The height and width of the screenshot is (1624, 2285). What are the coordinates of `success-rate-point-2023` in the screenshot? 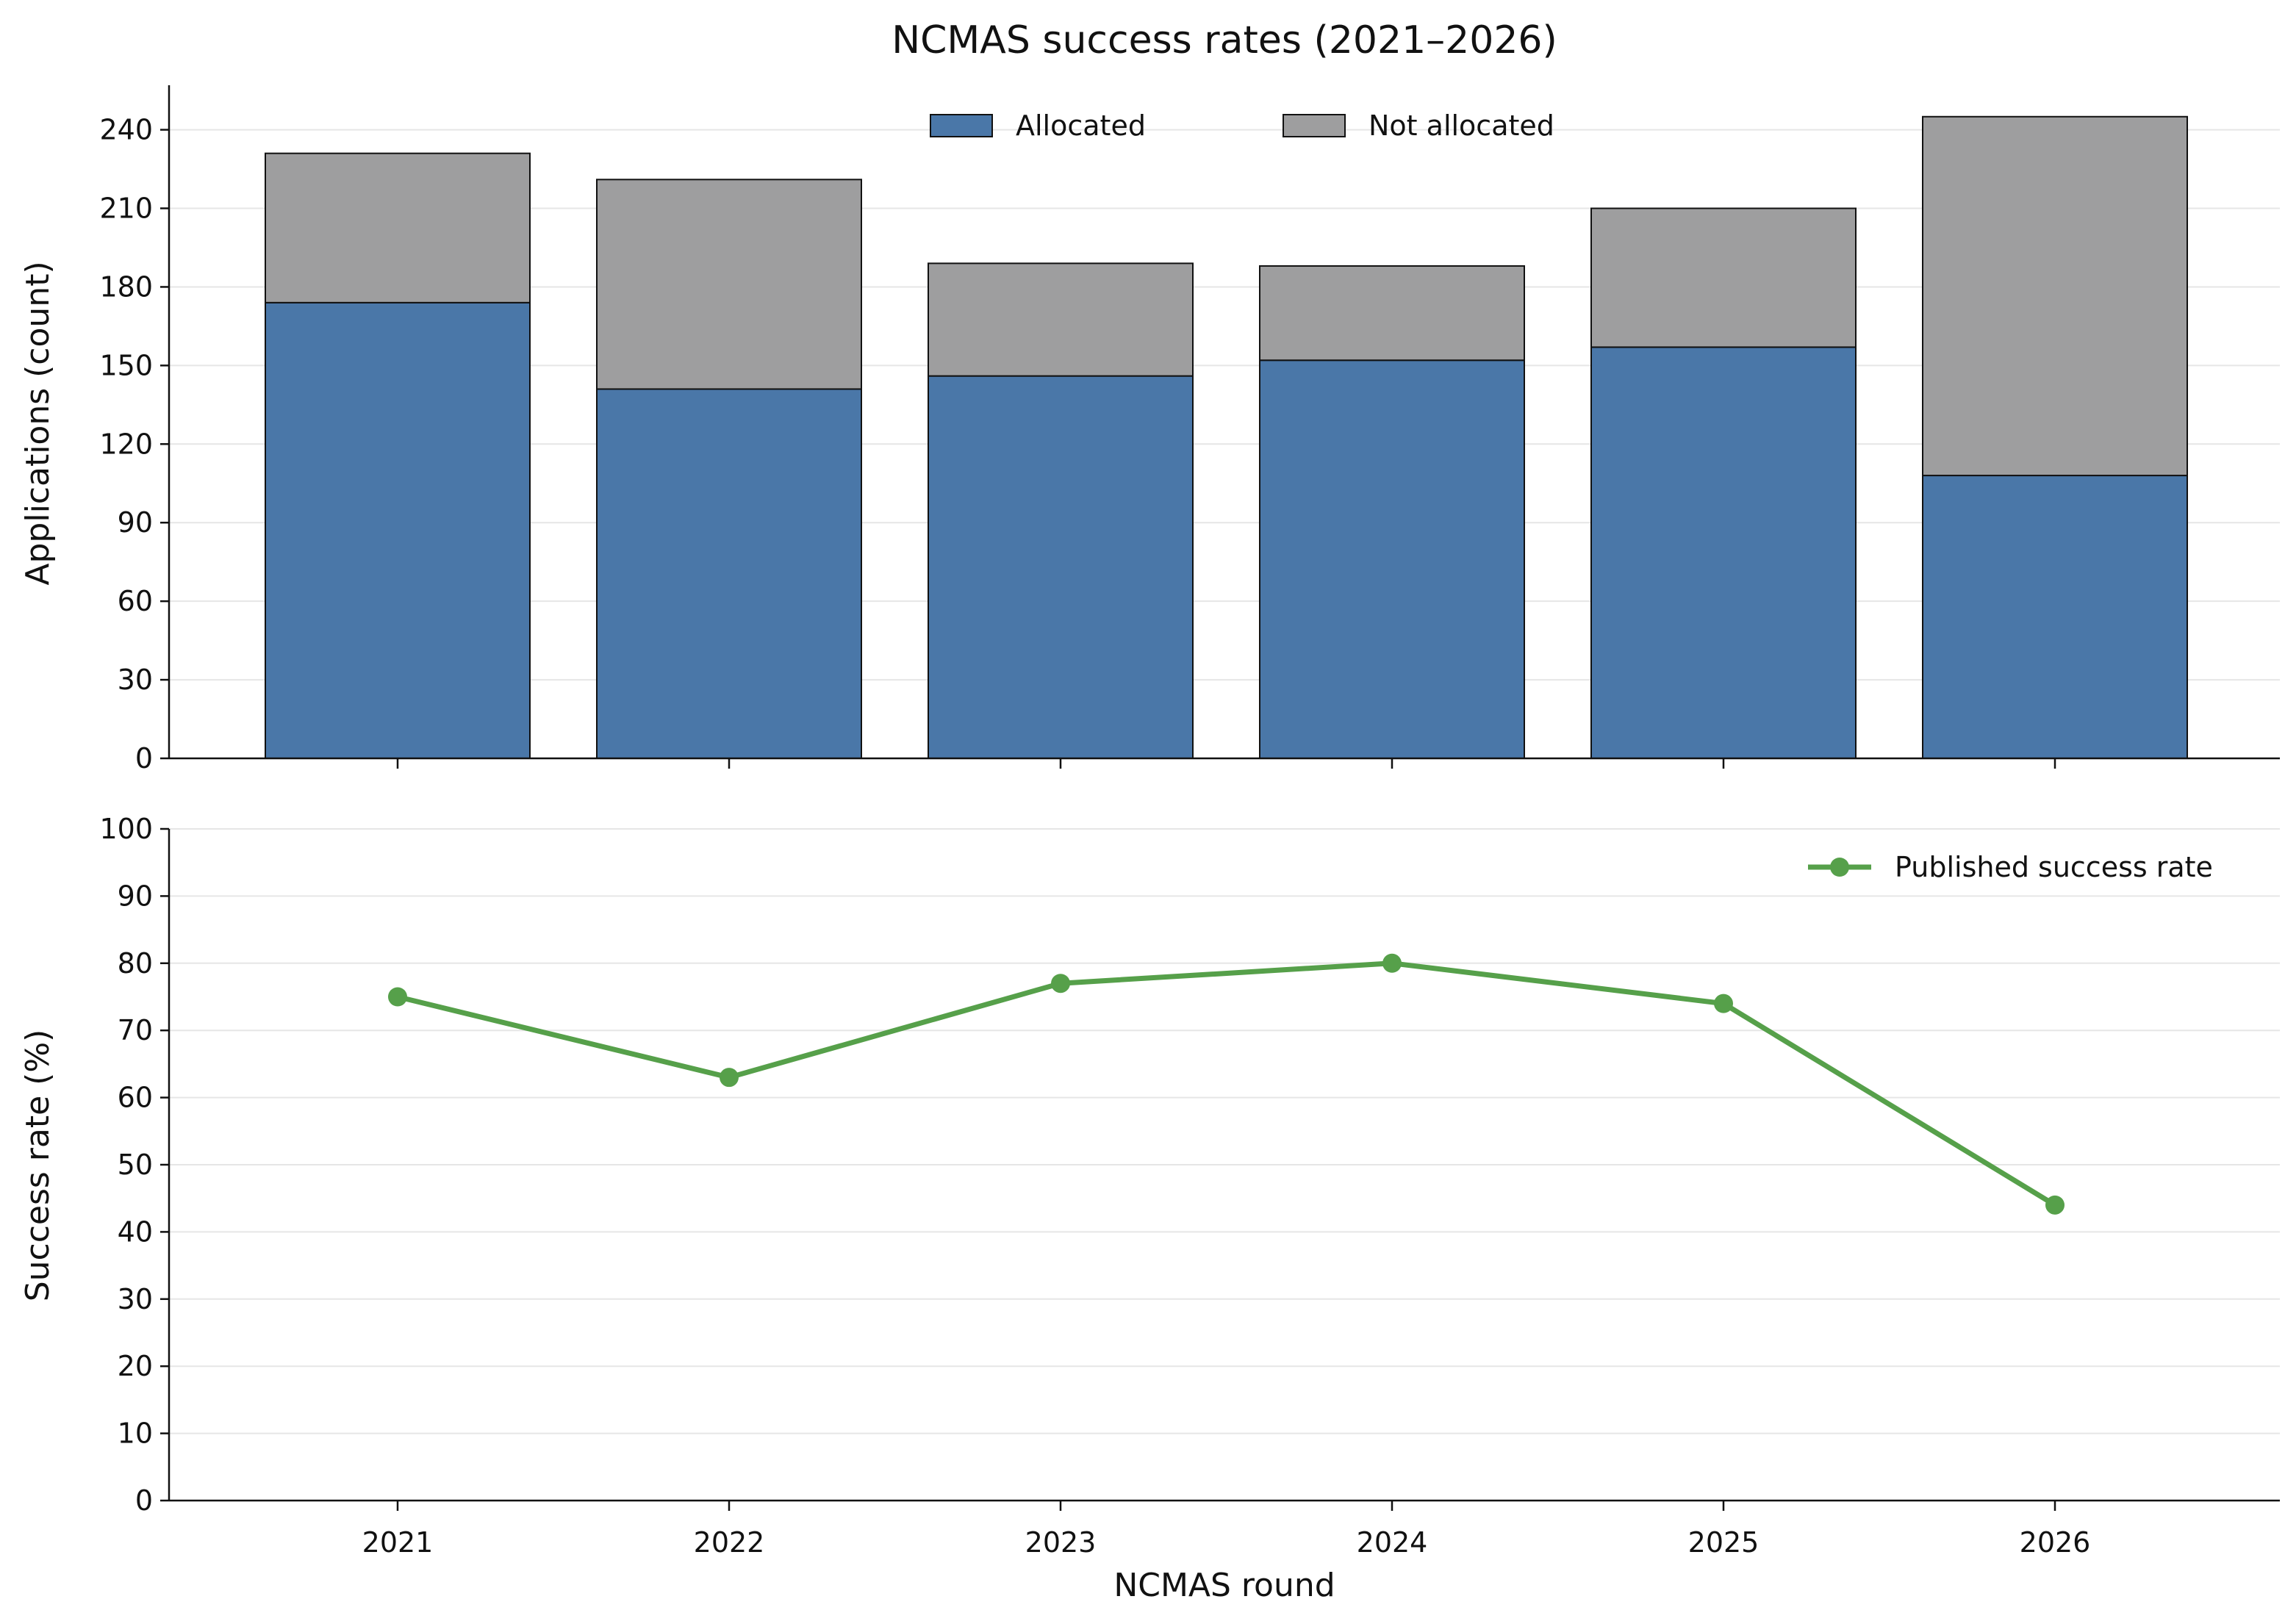 It's located at (1060, 984).